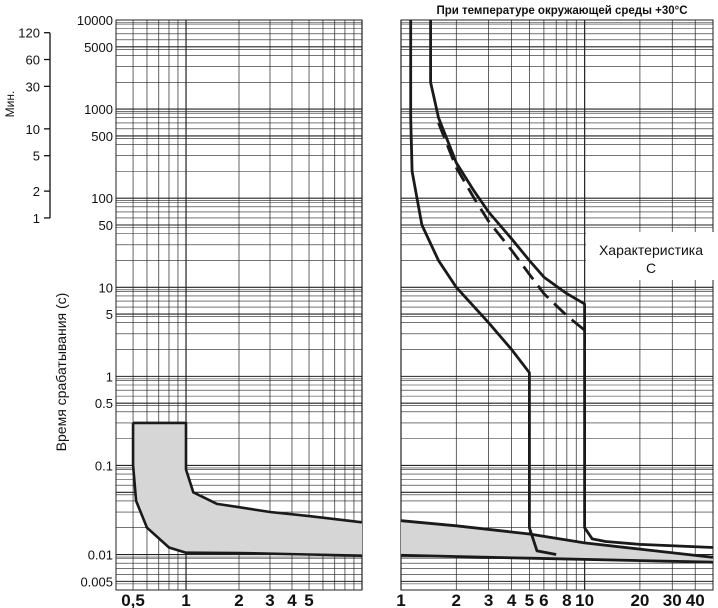 The height and width of the screenshot is (608, 718). I want to click on x-tick-label: 6, so click(543, 599).